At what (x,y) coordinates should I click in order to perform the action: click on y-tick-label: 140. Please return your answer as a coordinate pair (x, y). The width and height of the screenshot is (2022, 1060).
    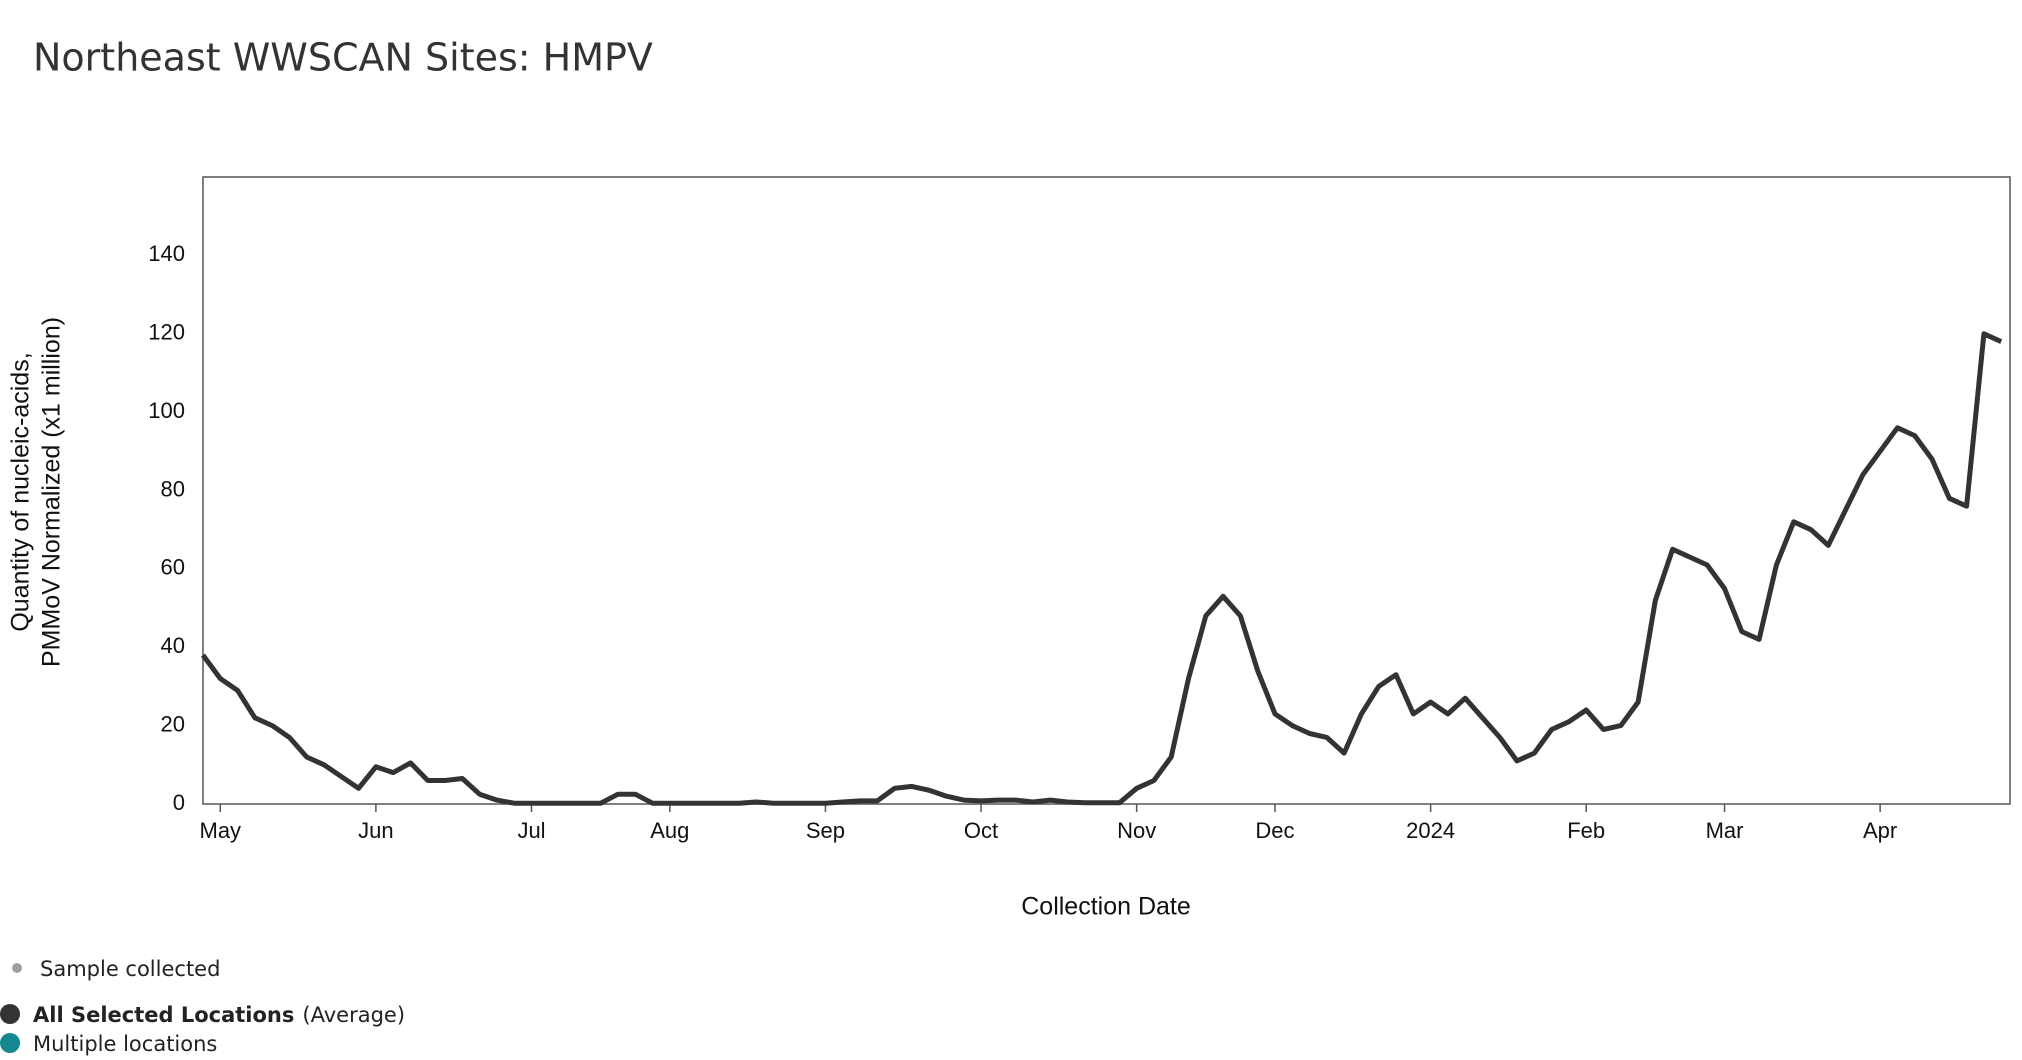
    Looking at the image, I should click on (166, 253).